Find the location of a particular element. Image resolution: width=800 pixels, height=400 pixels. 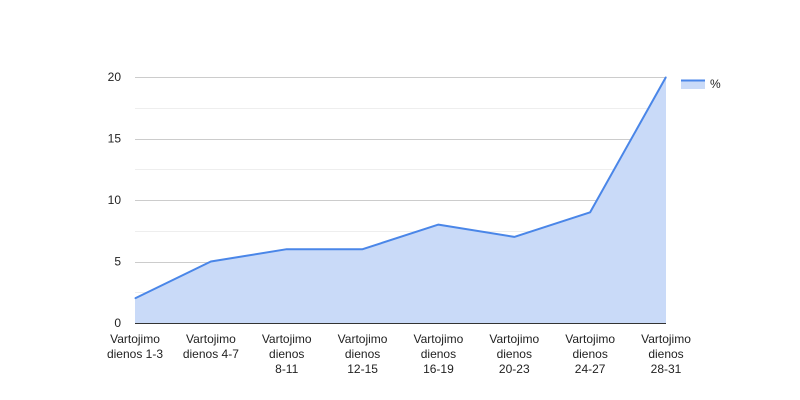

x-tick-label: Vartojimo dienos 24-27 is located at coordinates (590, 354).